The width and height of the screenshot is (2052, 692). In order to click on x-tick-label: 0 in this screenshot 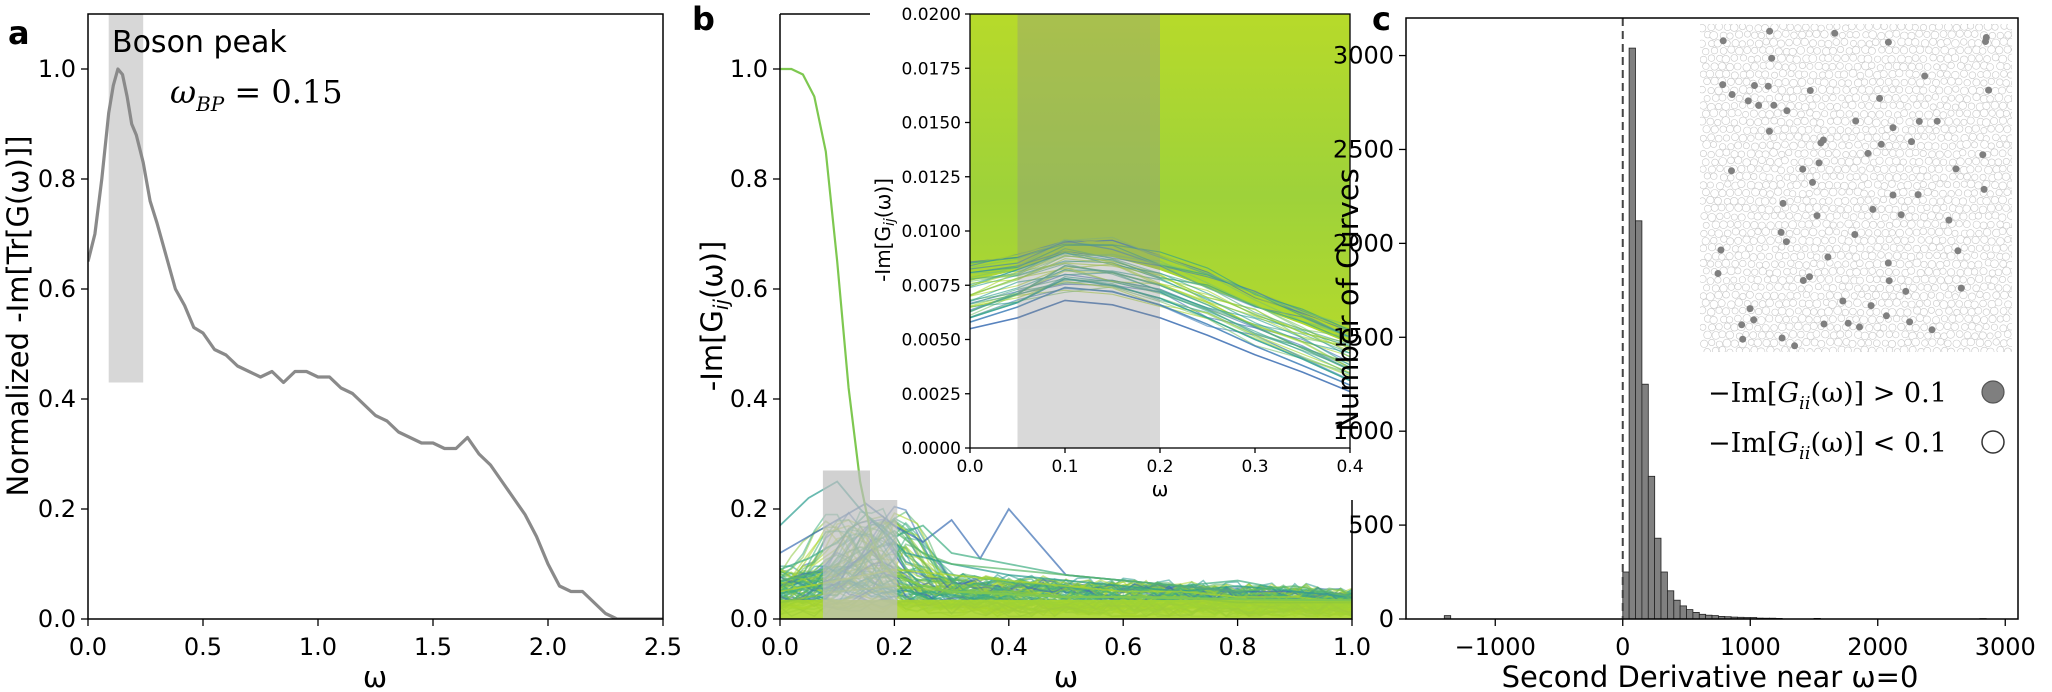, I will do `click(1622, 647)`.